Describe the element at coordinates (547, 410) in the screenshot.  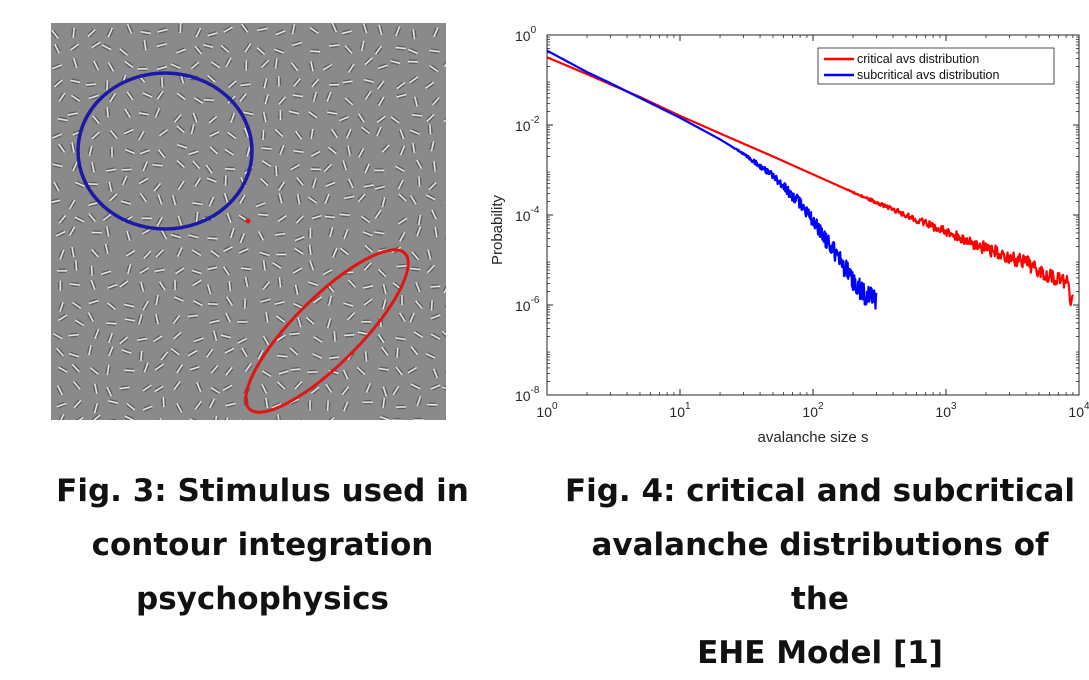
I see `x-tick-label: 10⁰` at that location.